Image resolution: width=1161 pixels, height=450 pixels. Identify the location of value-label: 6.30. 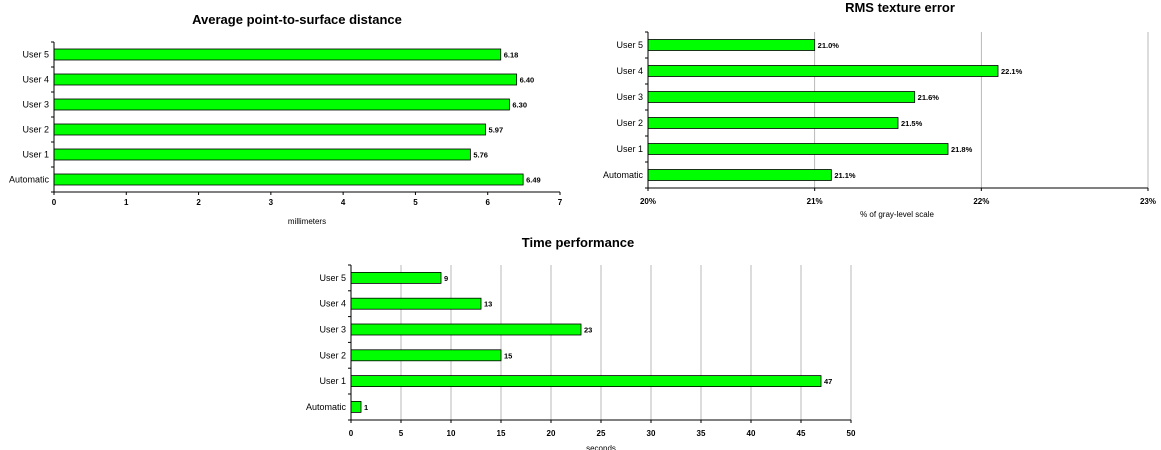
(519, 105).